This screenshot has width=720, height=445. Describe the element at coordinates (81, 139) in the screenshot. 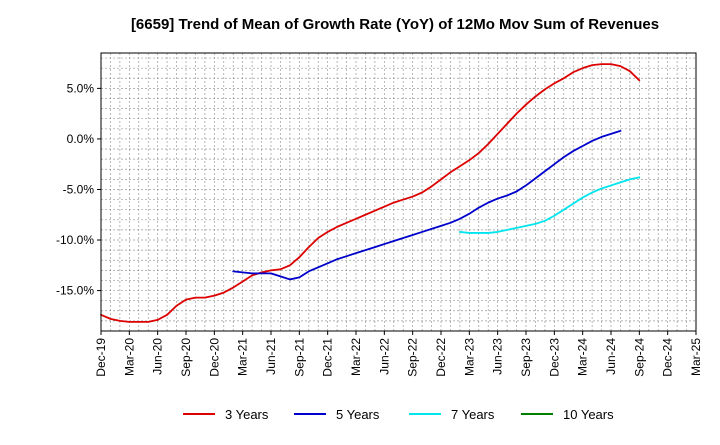

I see `y-tick-label: 0.0%` at that location.